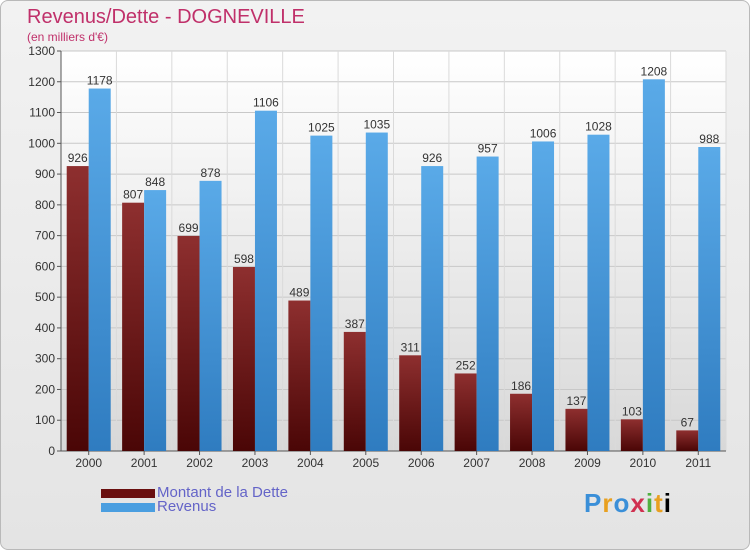 The width and height of the screenshot is (750, 550). What do you see at coordinates (643, 463) in the screenshot?
I see `x-tick-label: 2010` at bounding box center [643, 463].